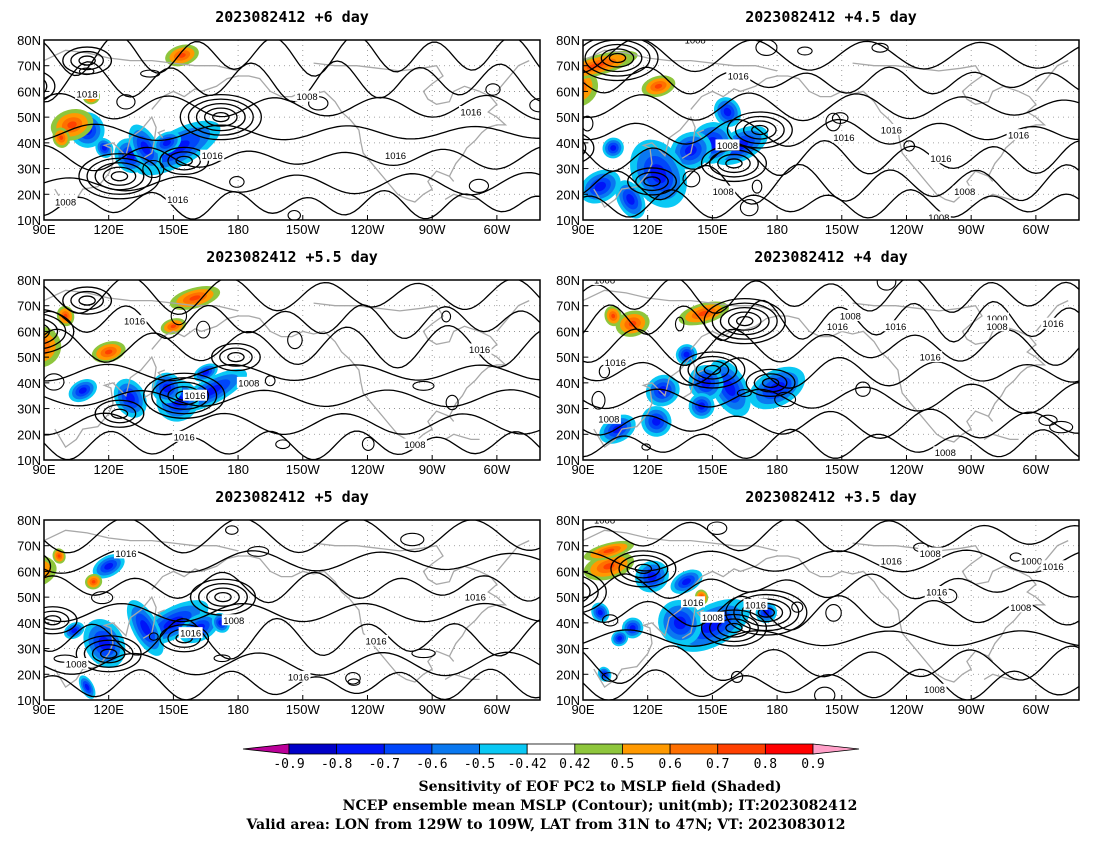 This screenshot has height=850, width=1100. I want to click on y-tick-label: 10N, so click(568, 460).